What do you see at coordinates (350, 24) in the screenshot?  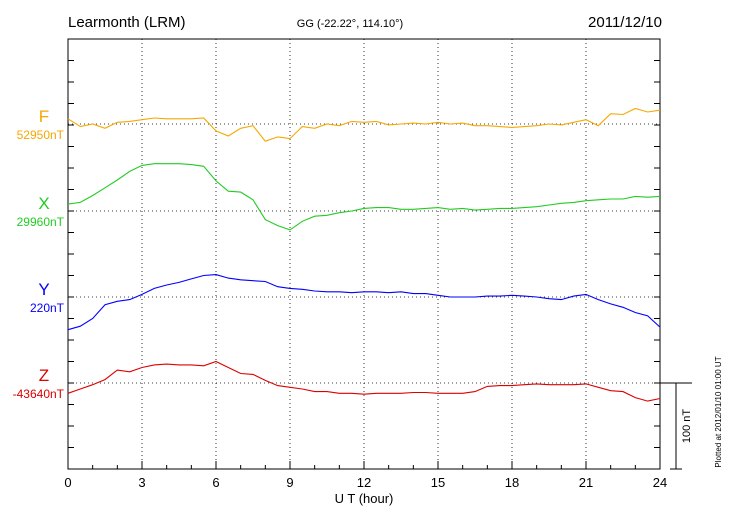 I see `coordinates-label: GG (-22.22°, 114.10°)` at bounding box center [350, 24].